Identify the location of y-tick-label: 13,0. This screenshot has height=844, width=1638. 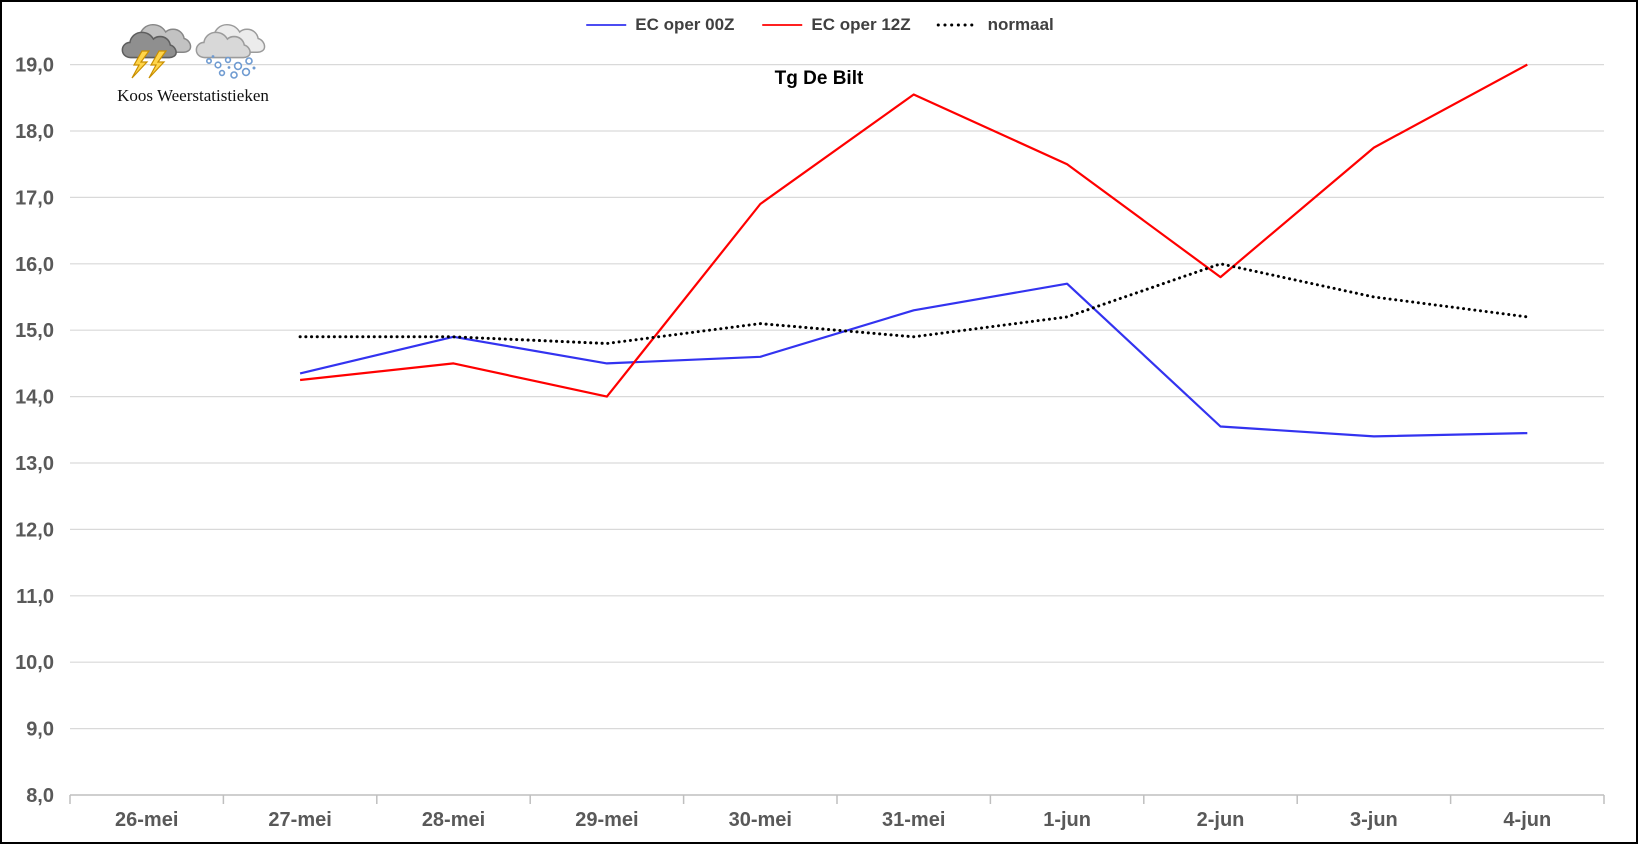
(34, 464).